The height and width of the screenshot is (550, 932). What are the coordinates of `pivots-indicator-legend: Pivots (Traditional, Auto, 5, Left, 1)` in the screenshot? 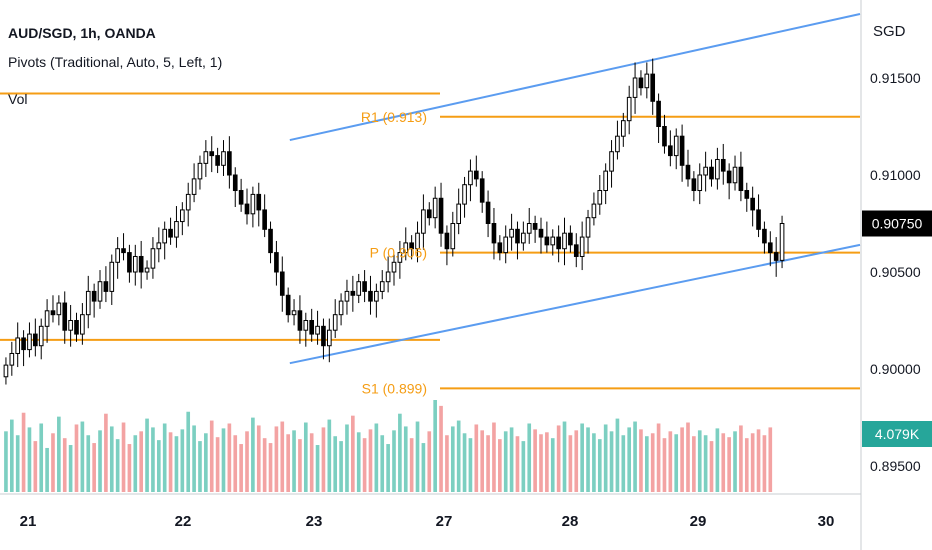 It's located at (115, 62).